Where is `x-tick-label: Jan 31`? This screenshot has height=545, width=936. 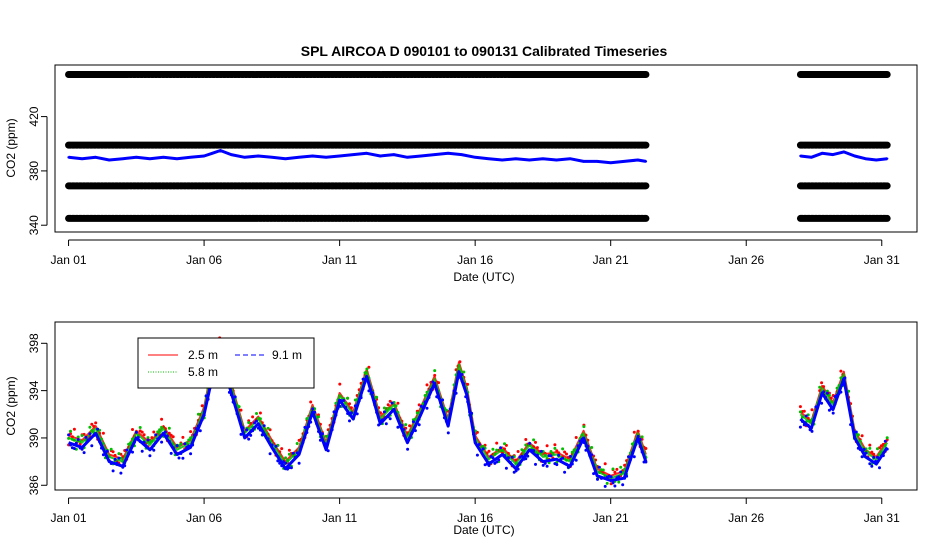
x-tick-label: Jan 31 is located at coordinates (882, 518).